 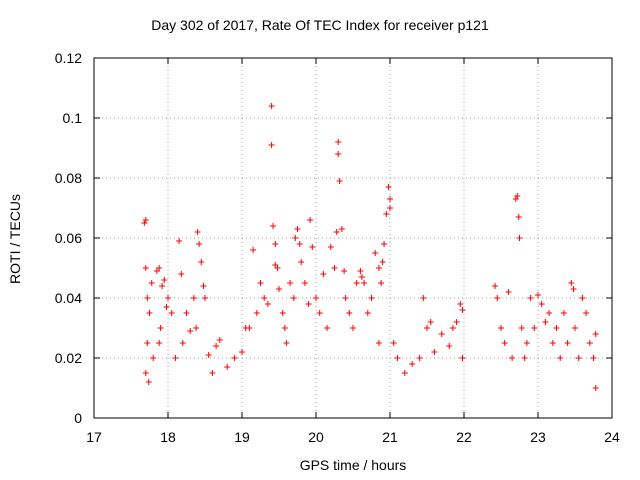 What do you see at coordinates (68, 298) in the screenshot?
I see `y-tick-label: 0.04` at bounding box center [68, 298].